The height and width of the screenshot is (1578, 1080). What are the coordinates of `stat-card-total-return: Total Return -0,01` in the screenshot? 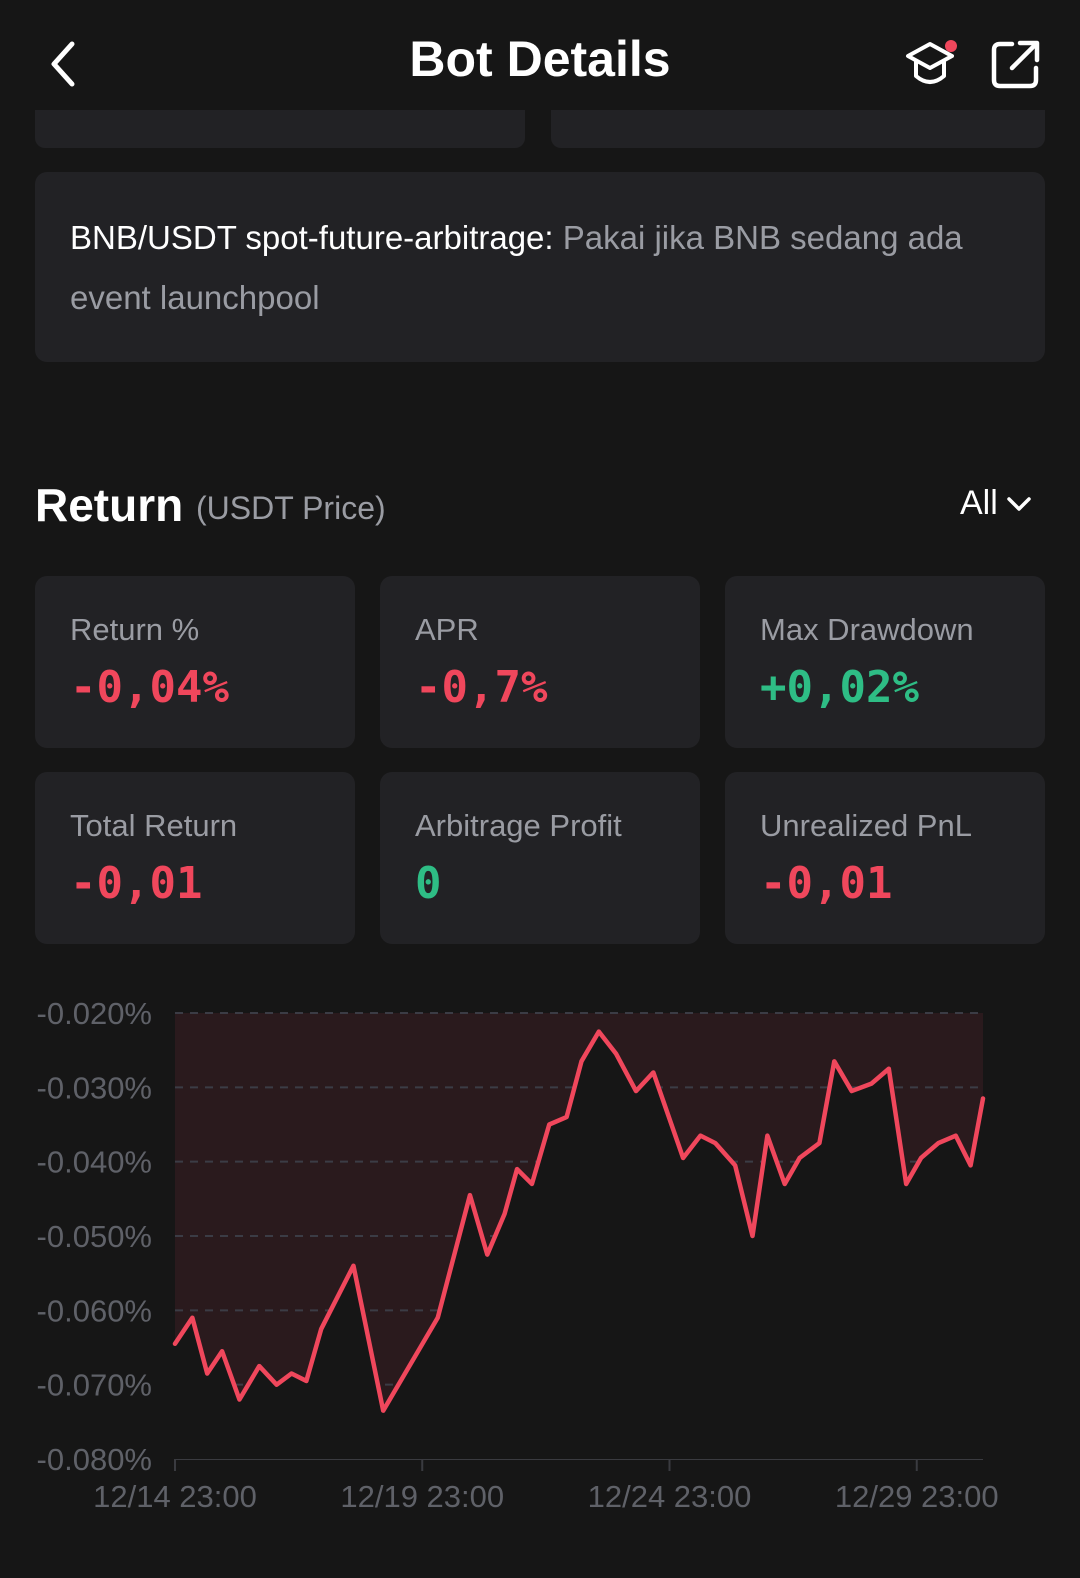 It's located at (195, 858).